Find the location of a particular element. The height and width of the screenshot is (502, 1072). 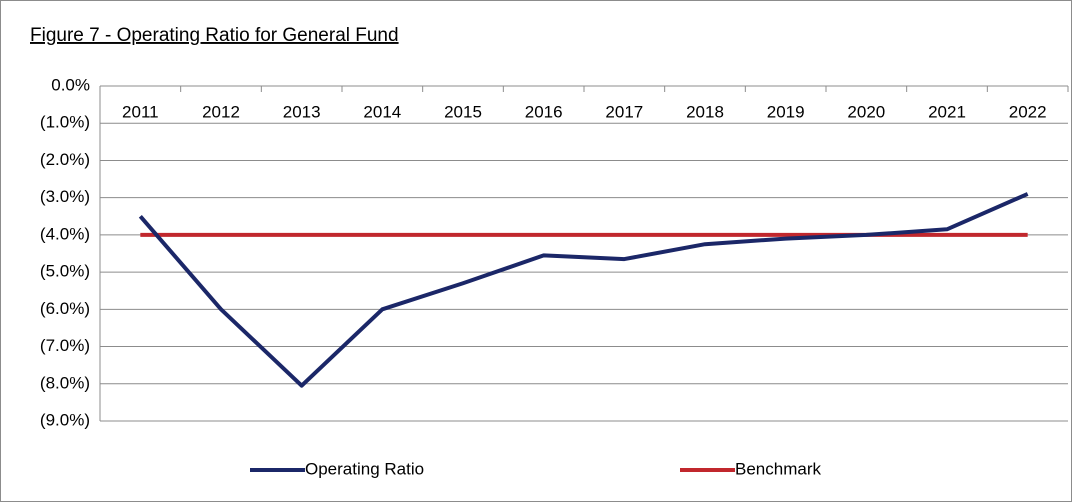

legend-label: Operating Ratio is located at coordinates (364, 468).